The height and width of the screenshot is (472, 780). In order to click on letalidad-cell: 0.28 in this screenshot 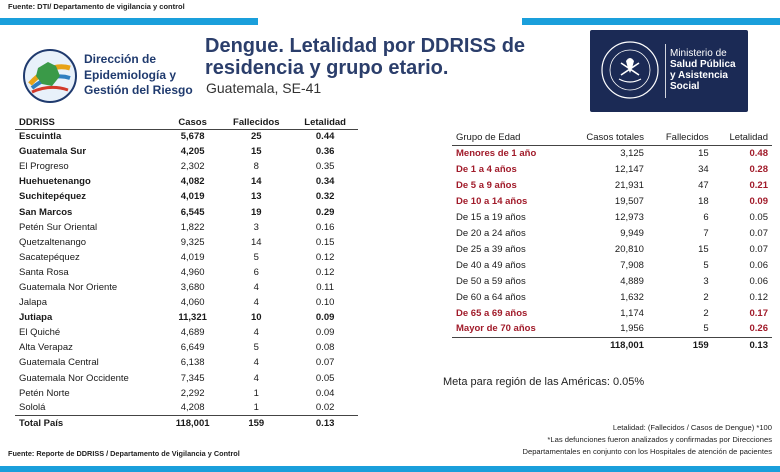, I will do `click(759, 169)`.